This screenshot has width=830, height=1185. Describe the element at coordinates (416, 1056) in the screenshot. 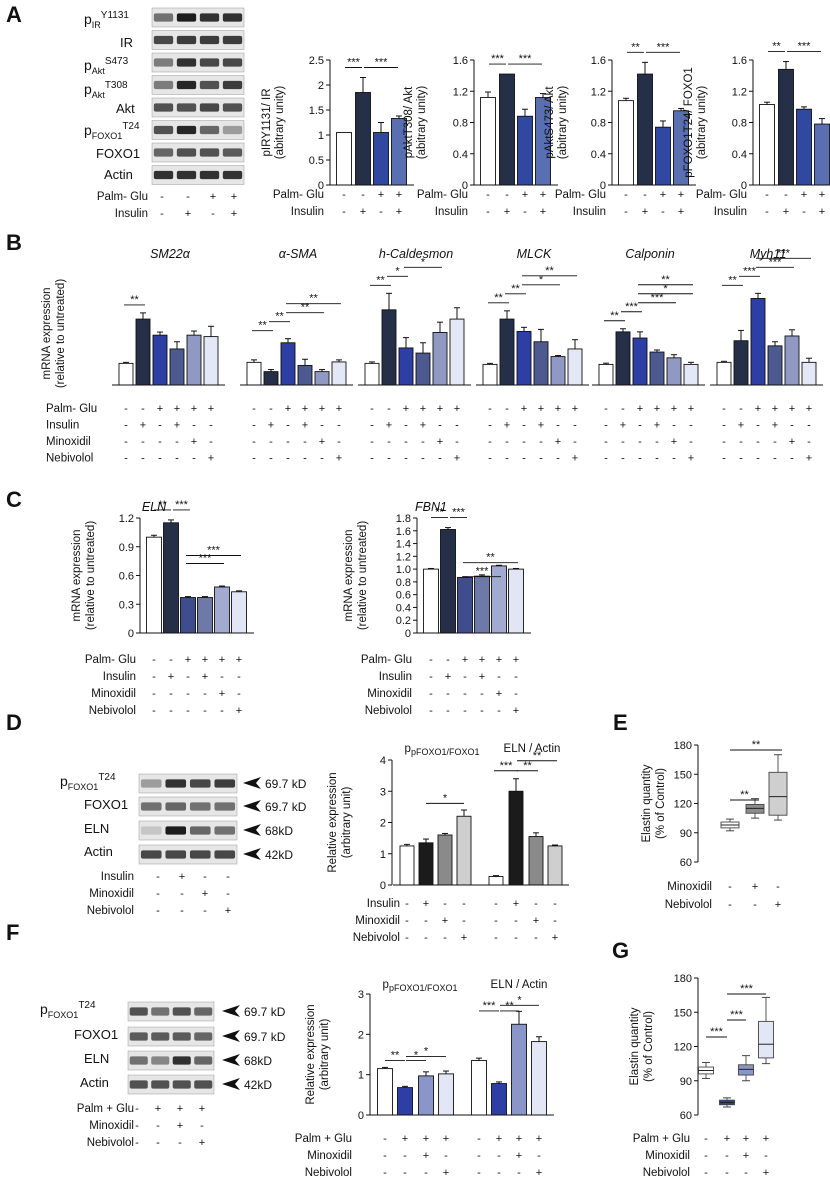

I see `chart-F-sig-label: *` at that location.